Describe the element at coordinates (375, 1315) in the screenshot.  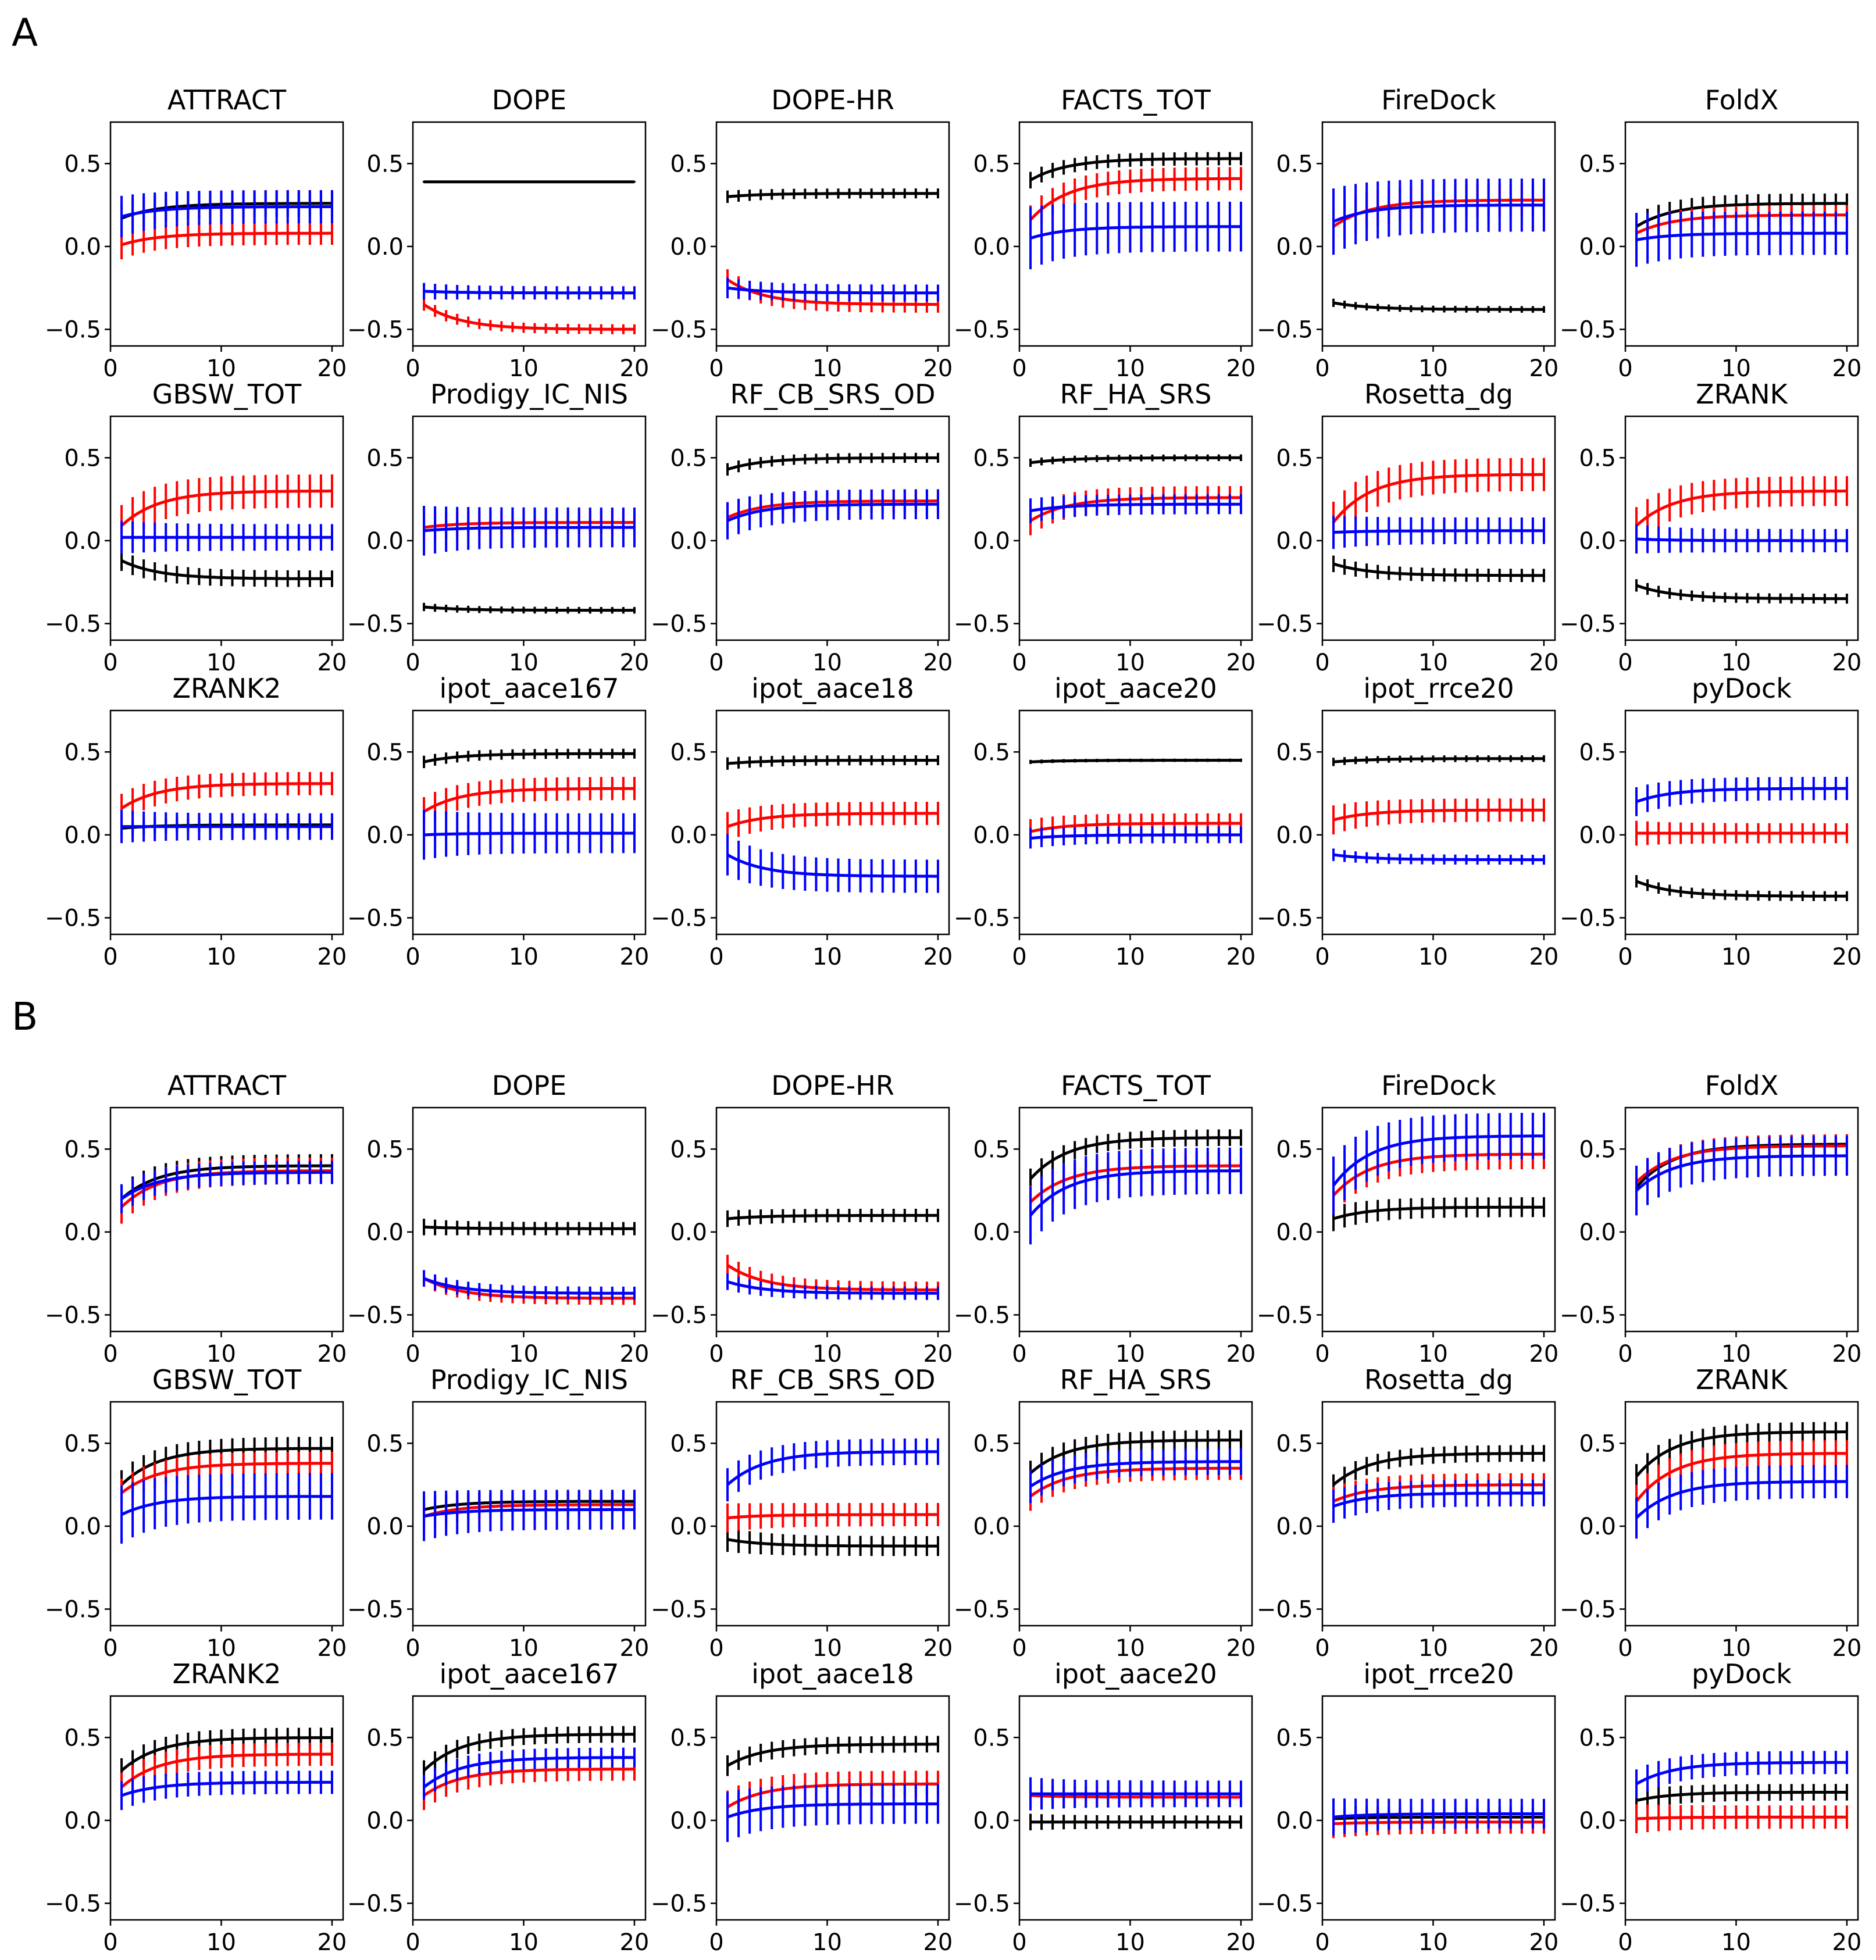
I see `chart-b-dope-ytick-label-0: −0.5` at that location.